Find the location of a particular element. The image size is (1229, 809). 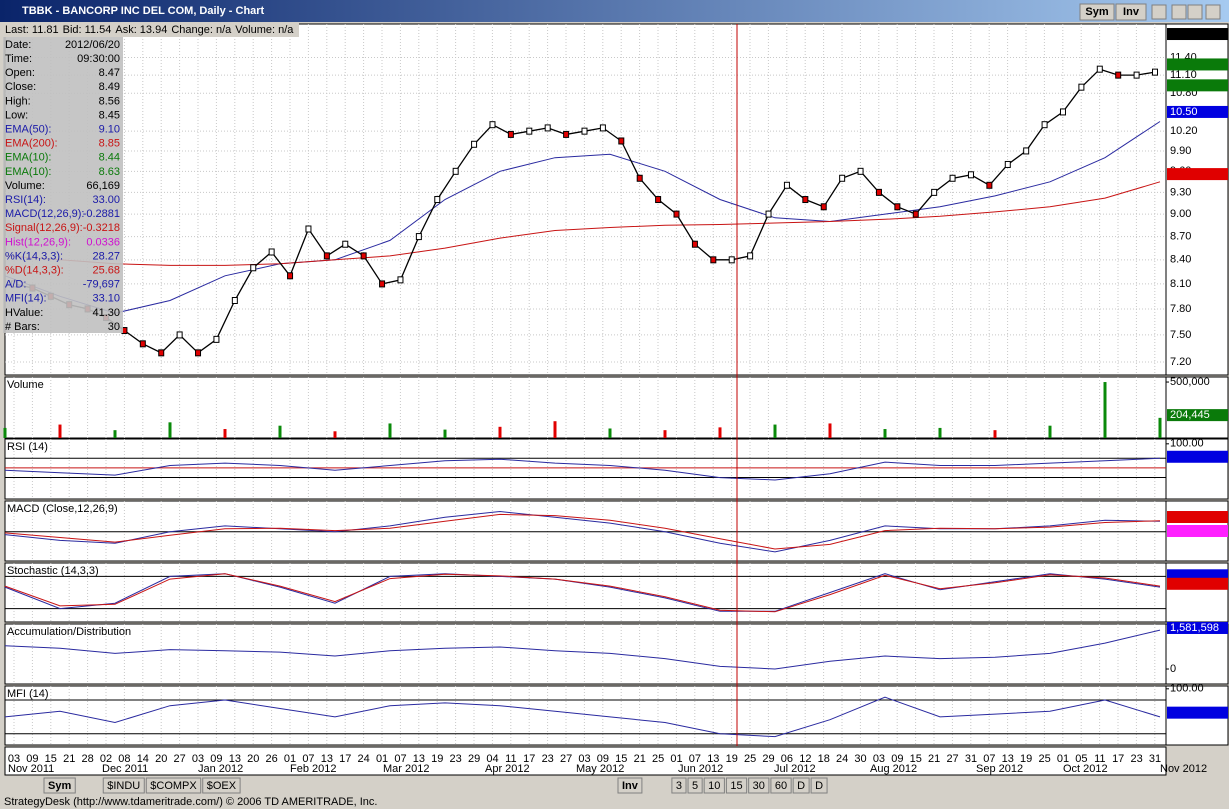

interval-tab-label: 60 is located at coordinates (781, 786).